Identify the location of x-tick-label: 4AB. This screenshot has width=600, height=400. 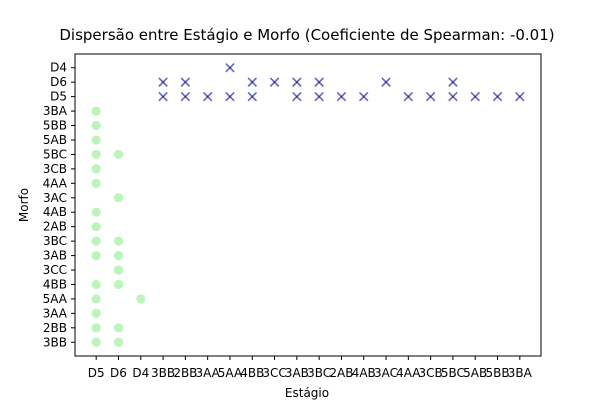
(364, 373).